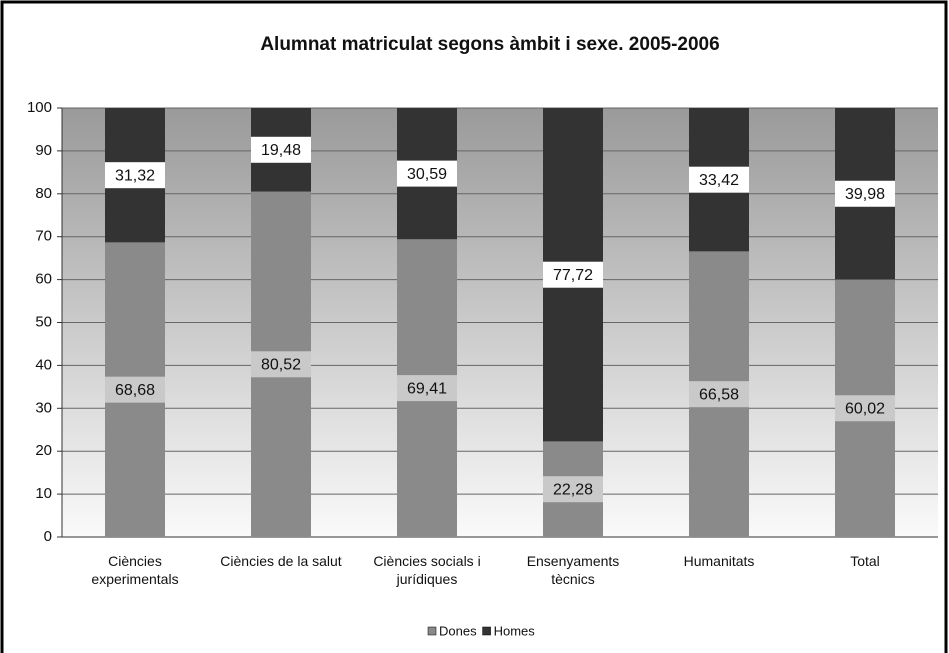  I want to click on value-label: 22,28, so click(573, 489).